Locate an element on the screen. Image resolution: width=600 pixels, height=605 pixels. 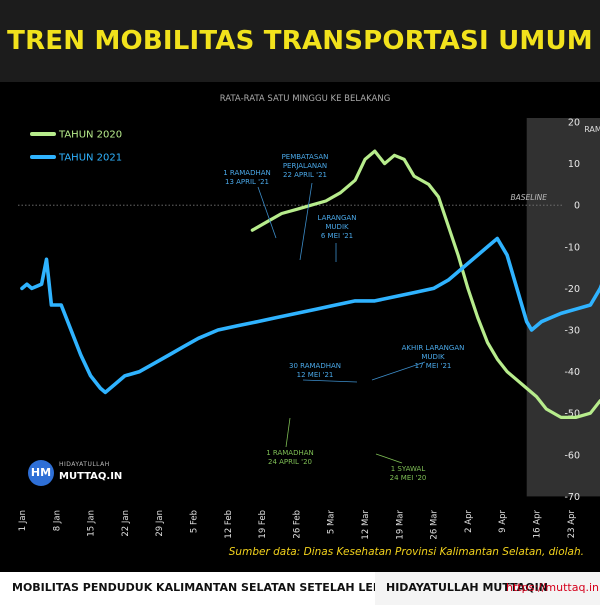
y-tick-label: 20 is located at coordinates (574, 123).